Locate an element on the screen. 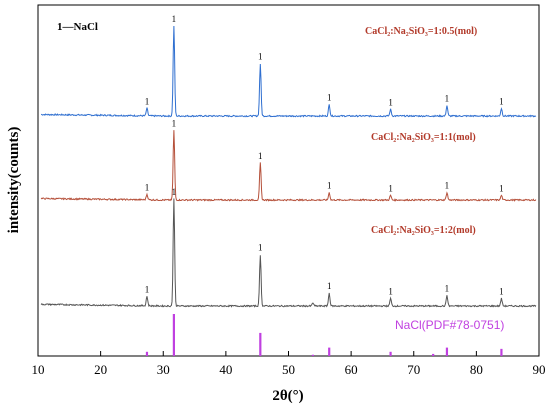 This screenshot has height=409, width=550. x-axis: 10 20 30 40 50 60 70 80 90 is located at coordinates (289, 364).